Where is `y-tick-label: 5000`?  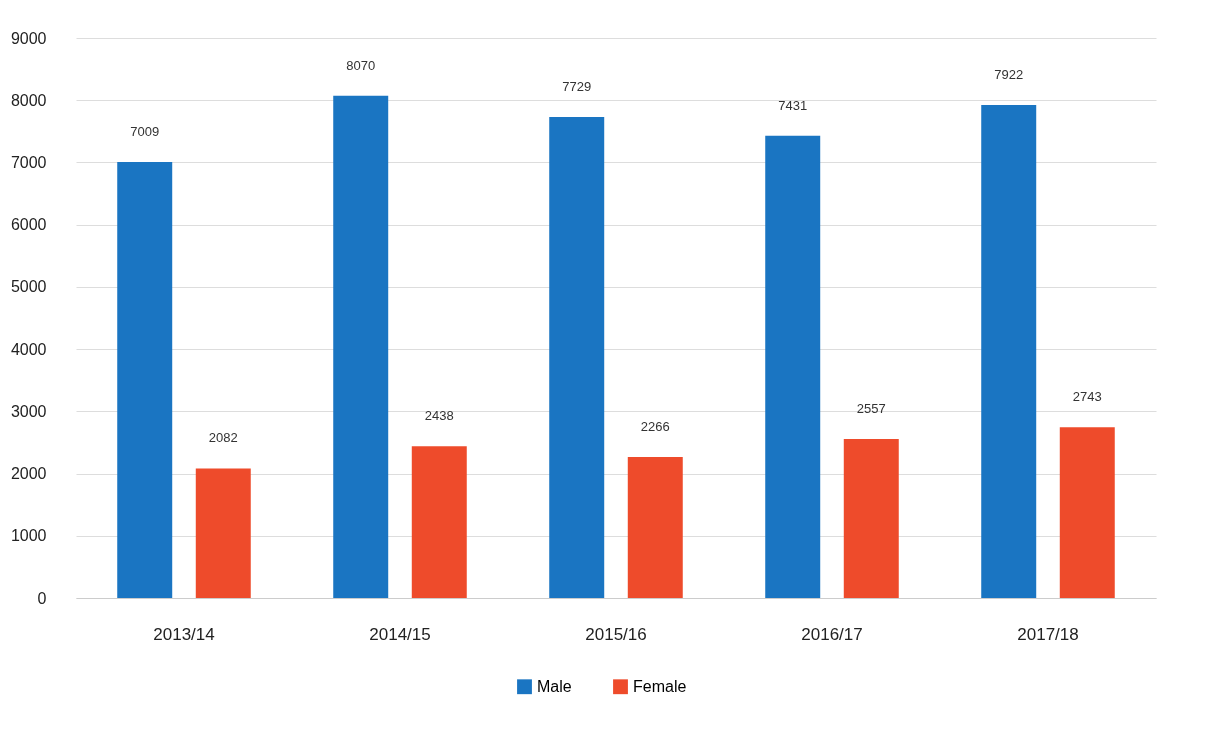 y-tick-label: 5000 is located at coordinates (28, 287).